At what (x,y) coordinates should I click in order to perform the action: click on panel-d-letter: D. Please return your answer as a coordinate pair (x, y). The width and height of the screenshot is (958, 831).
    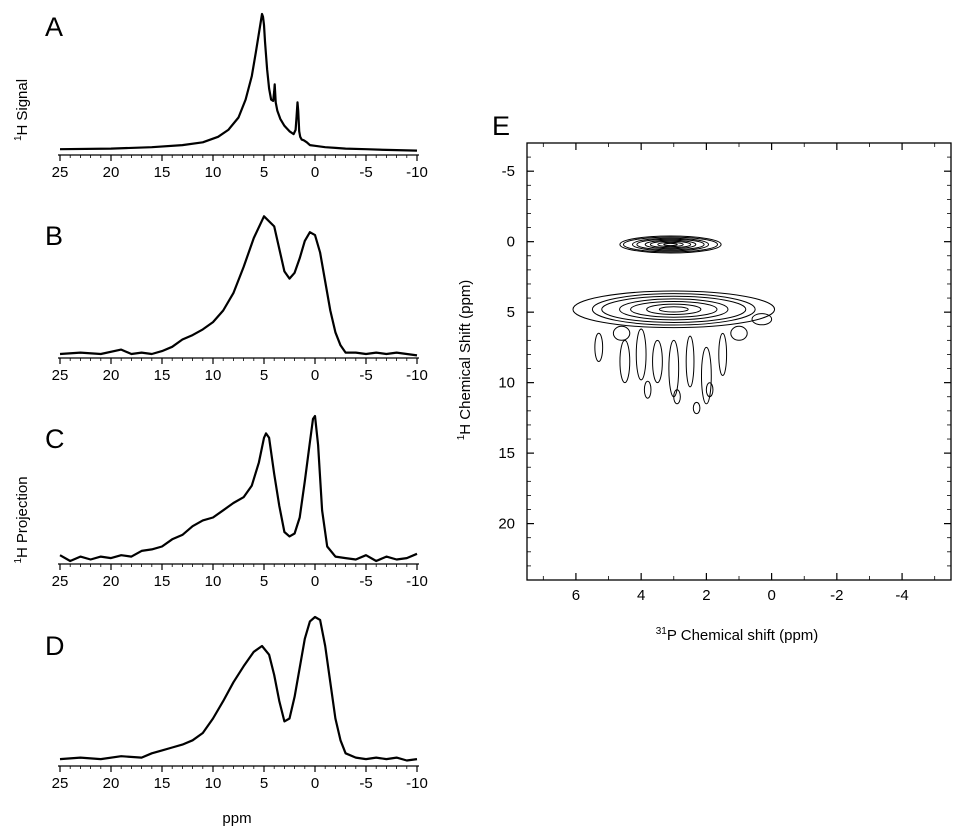
    Looking at the image, I should click on (55, 646).